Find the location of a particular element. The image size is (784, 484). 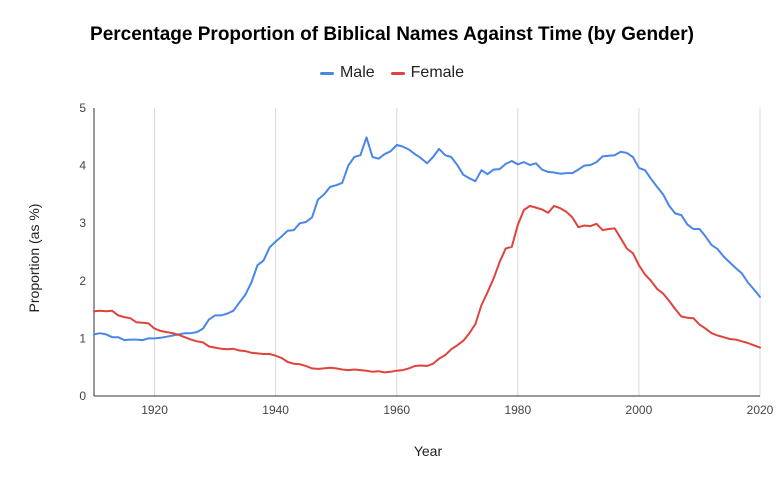

x-tick-label: 1920 is located at coordinates (154, 410).